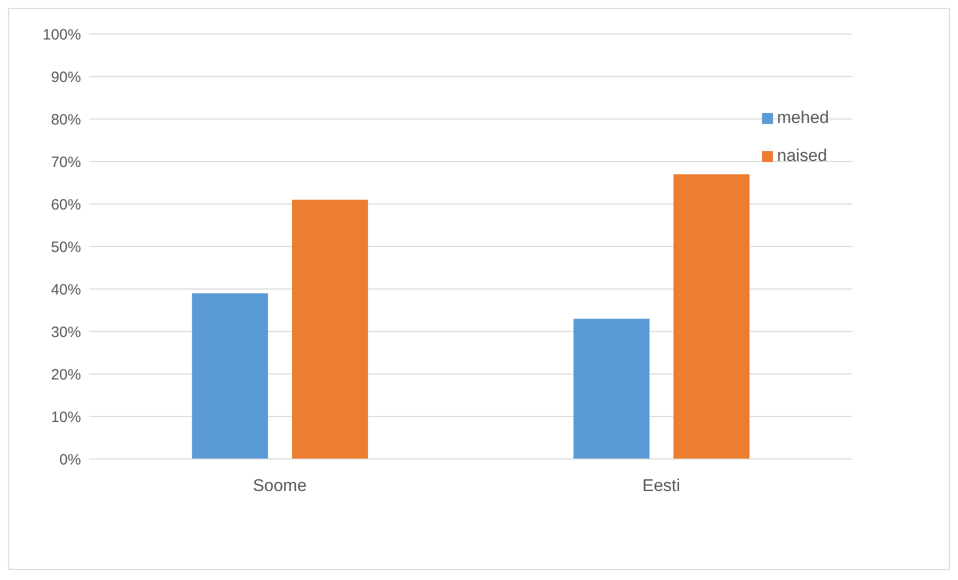  Describe the element at coordinates (70, 459) in the screenshot. I see `y-tick-label: 0%` at that location.